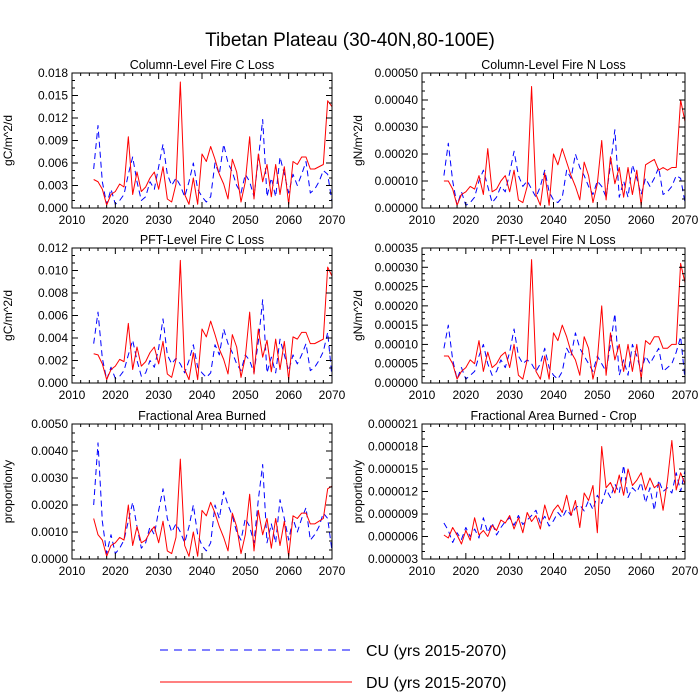 The width and height of the screenshot is (700, 700). What do you see at coordinates (53, 73) in the screenshot?
I see `y-tick-label: 0.018` at bounding box center [53, 73].